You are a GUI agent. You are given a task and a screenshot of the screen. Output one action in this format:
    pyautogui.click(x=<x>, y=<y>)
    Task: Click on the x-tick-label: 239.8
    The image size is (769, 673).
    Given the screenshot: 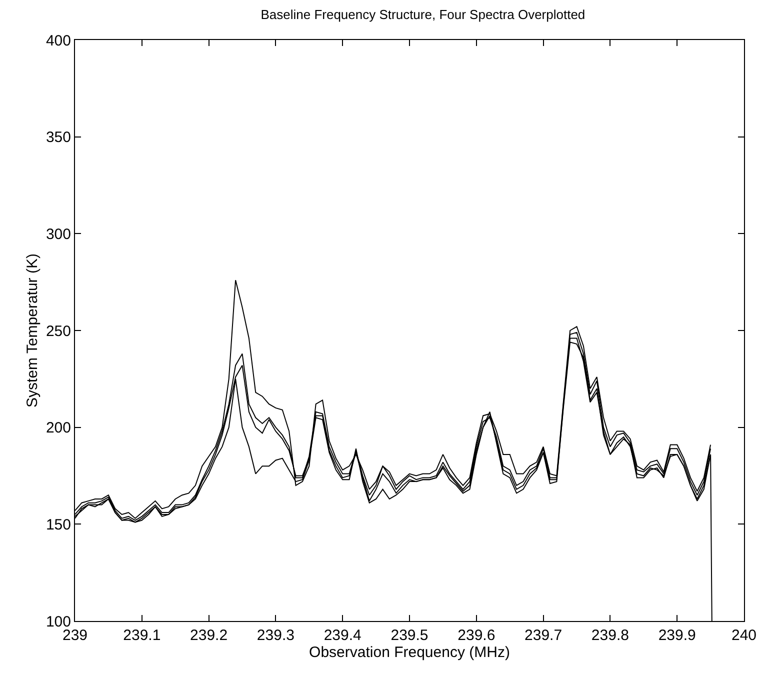 What is the action you would take?
    pyautogui.click(x=610, y=635)
    